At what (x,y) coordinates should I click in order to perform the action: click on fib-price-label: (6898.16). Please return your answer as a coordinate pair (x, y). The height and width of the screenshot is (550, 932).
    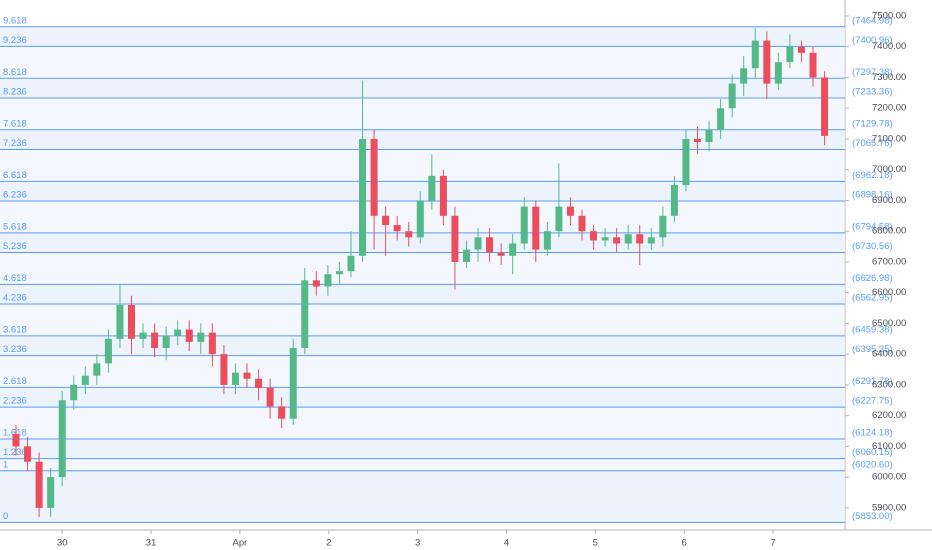
    Looking at the image, I should click on (872, 195).